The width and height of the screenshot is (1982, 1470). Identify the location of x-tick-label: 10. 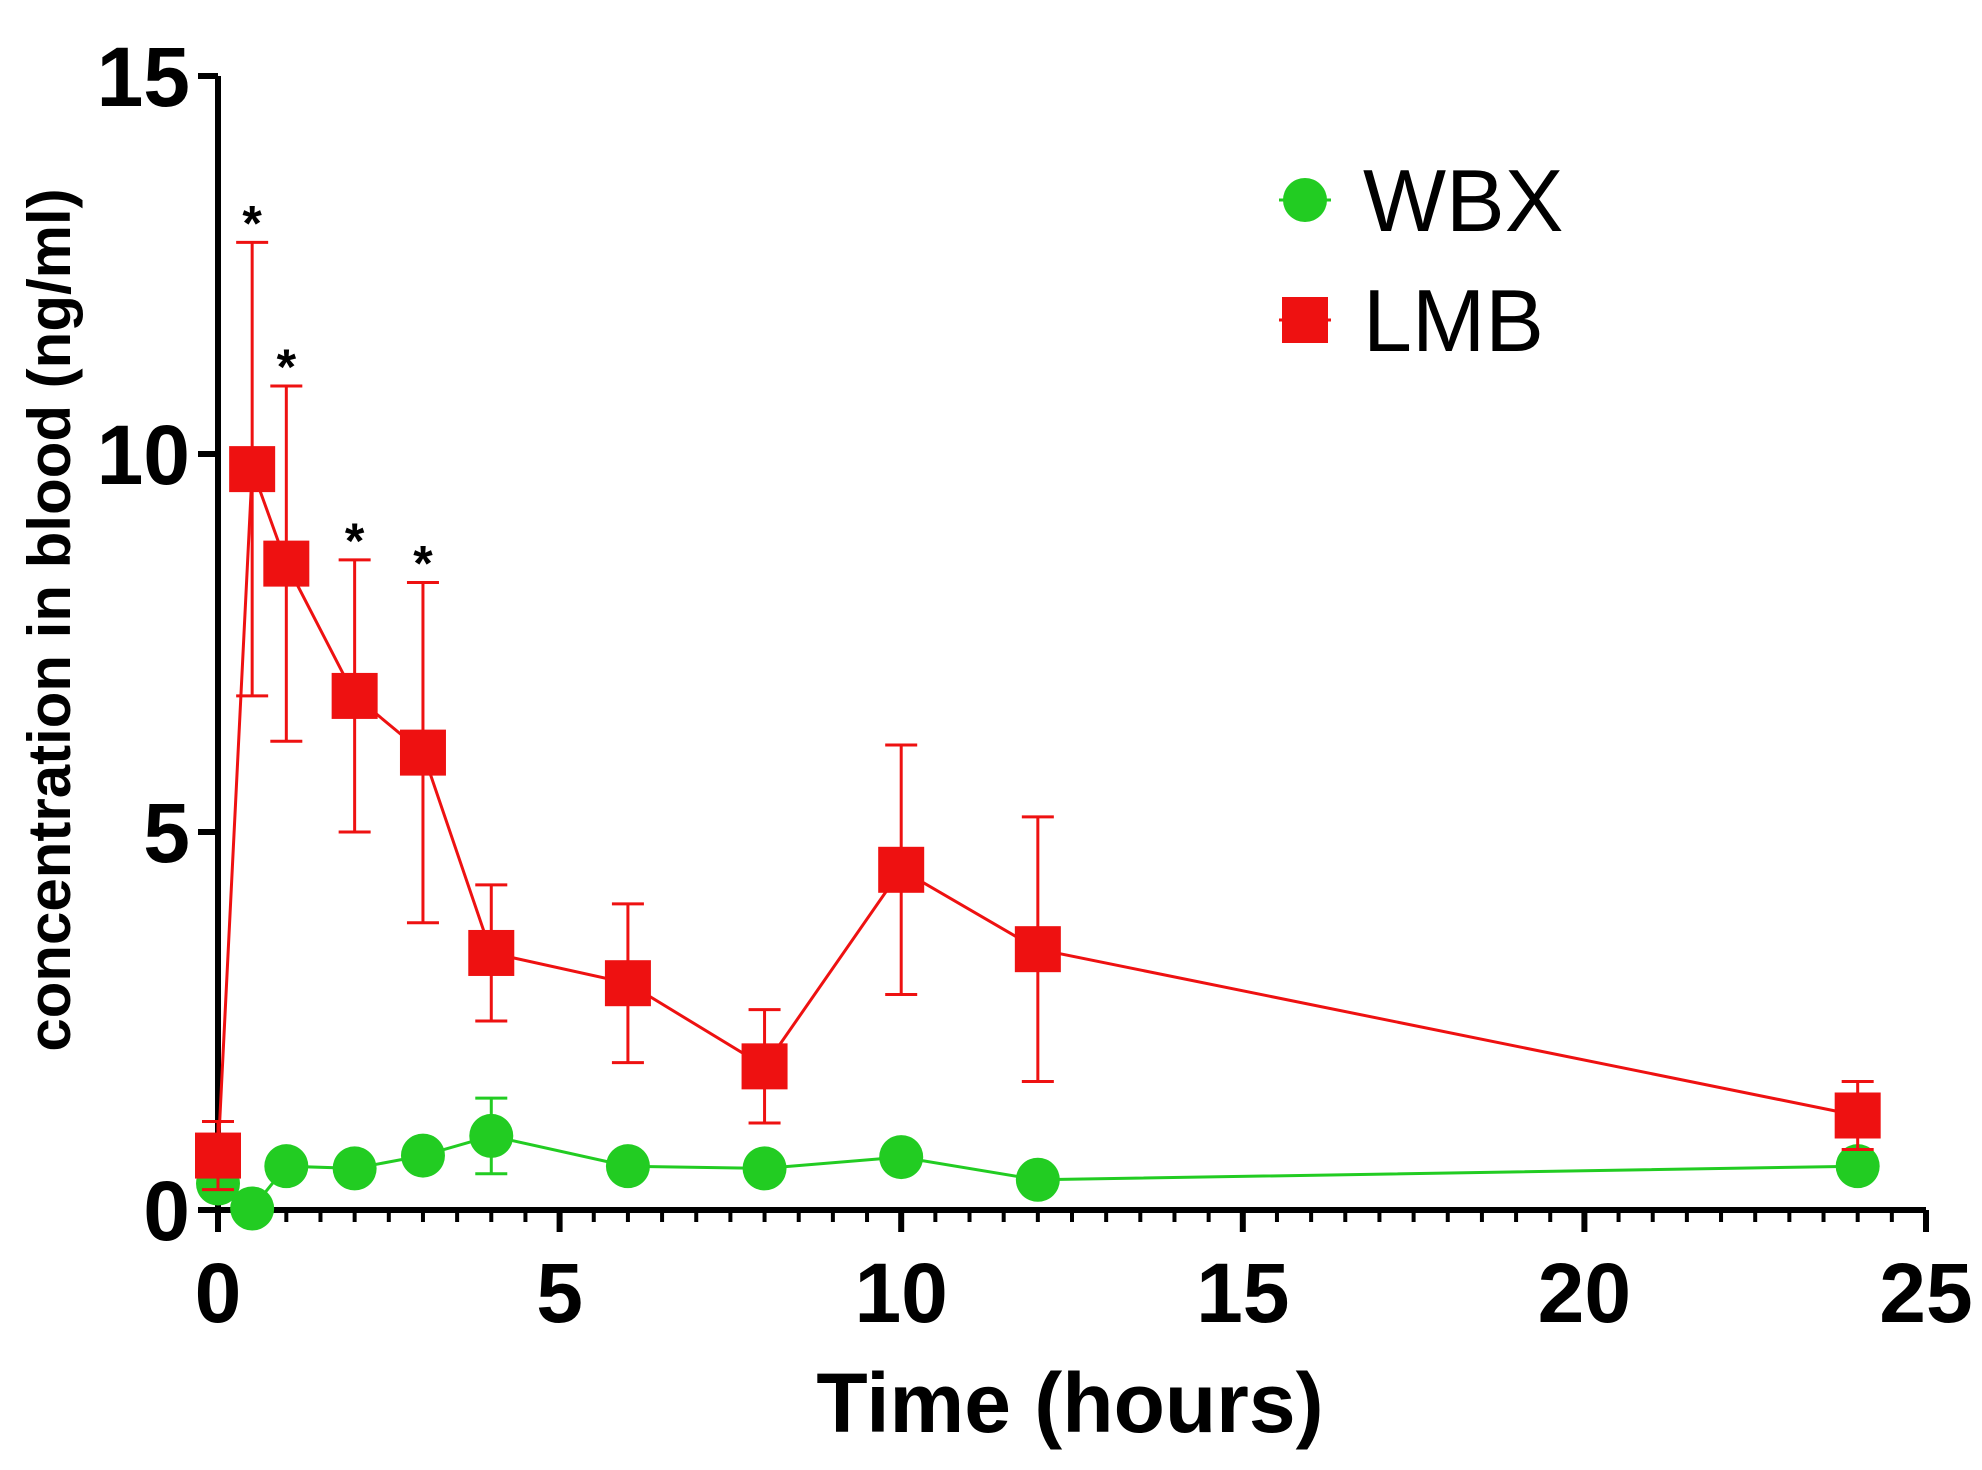
(900, 1293).